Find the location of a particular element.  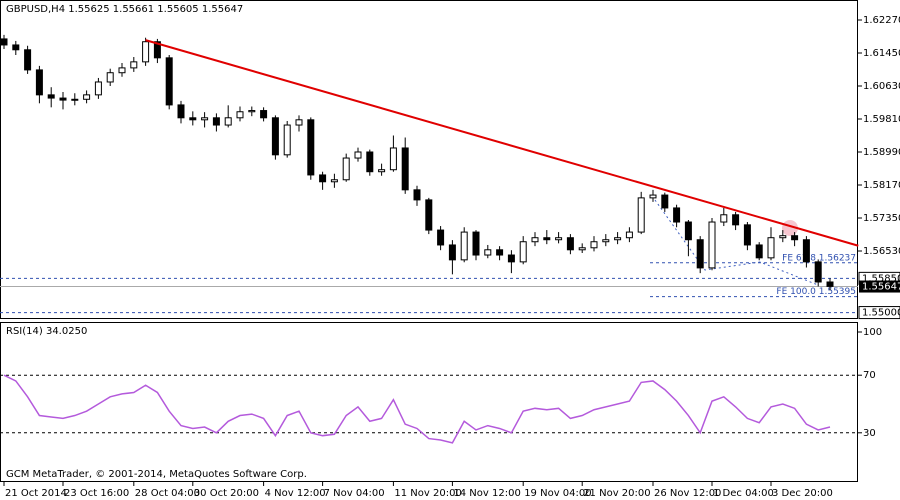

last-price-box is located at coordinates (879, 286).